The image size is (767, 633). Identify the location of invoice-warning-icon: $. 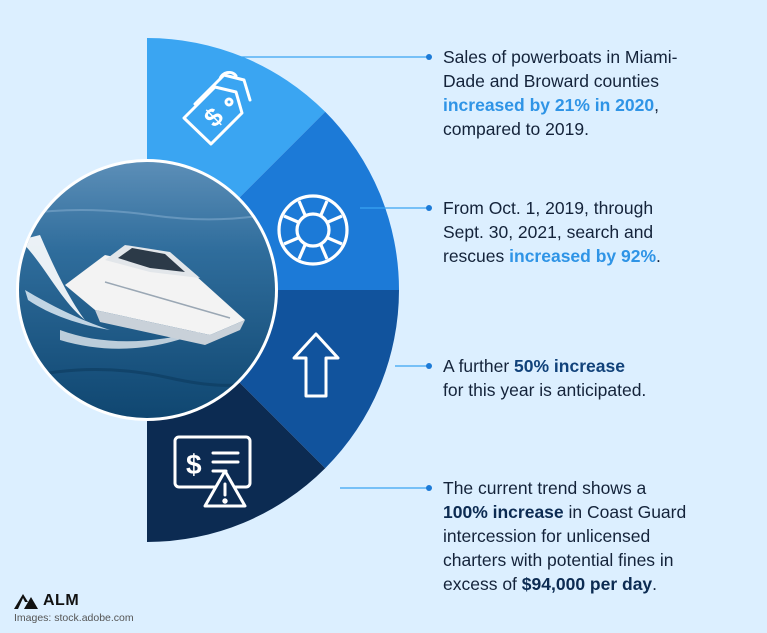
(212, 471).